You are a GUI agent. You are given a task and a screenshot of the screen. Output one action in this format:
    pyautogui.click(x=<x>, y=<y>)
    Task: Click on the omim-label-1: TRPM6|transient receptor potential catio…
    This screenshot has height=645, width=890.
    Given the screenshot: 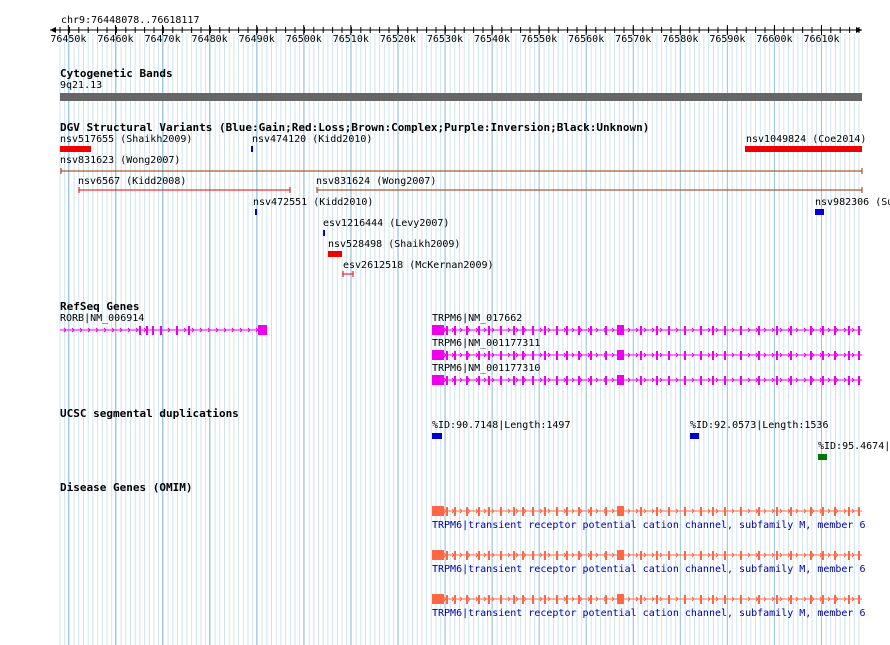 What is the action you would take?
    pyautogui.click(x=649, y=525)
    